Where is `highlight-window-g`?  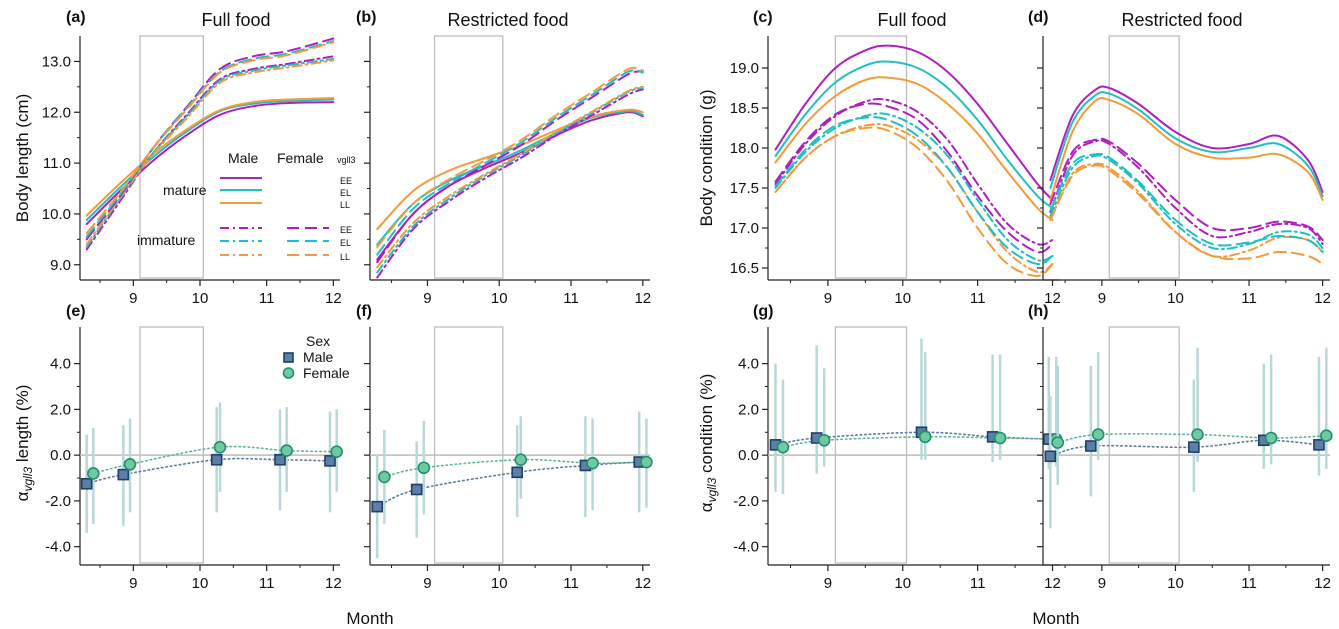 highlight-window-g is located at coordinates (871, 445).